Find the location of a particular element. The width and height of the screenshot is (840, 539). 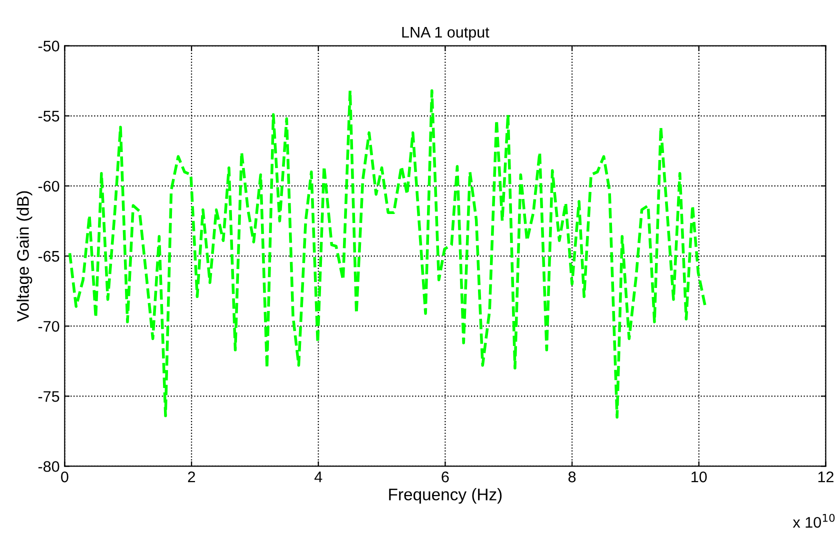

y-tick-label: -70 is located at coordinates (49, 326).